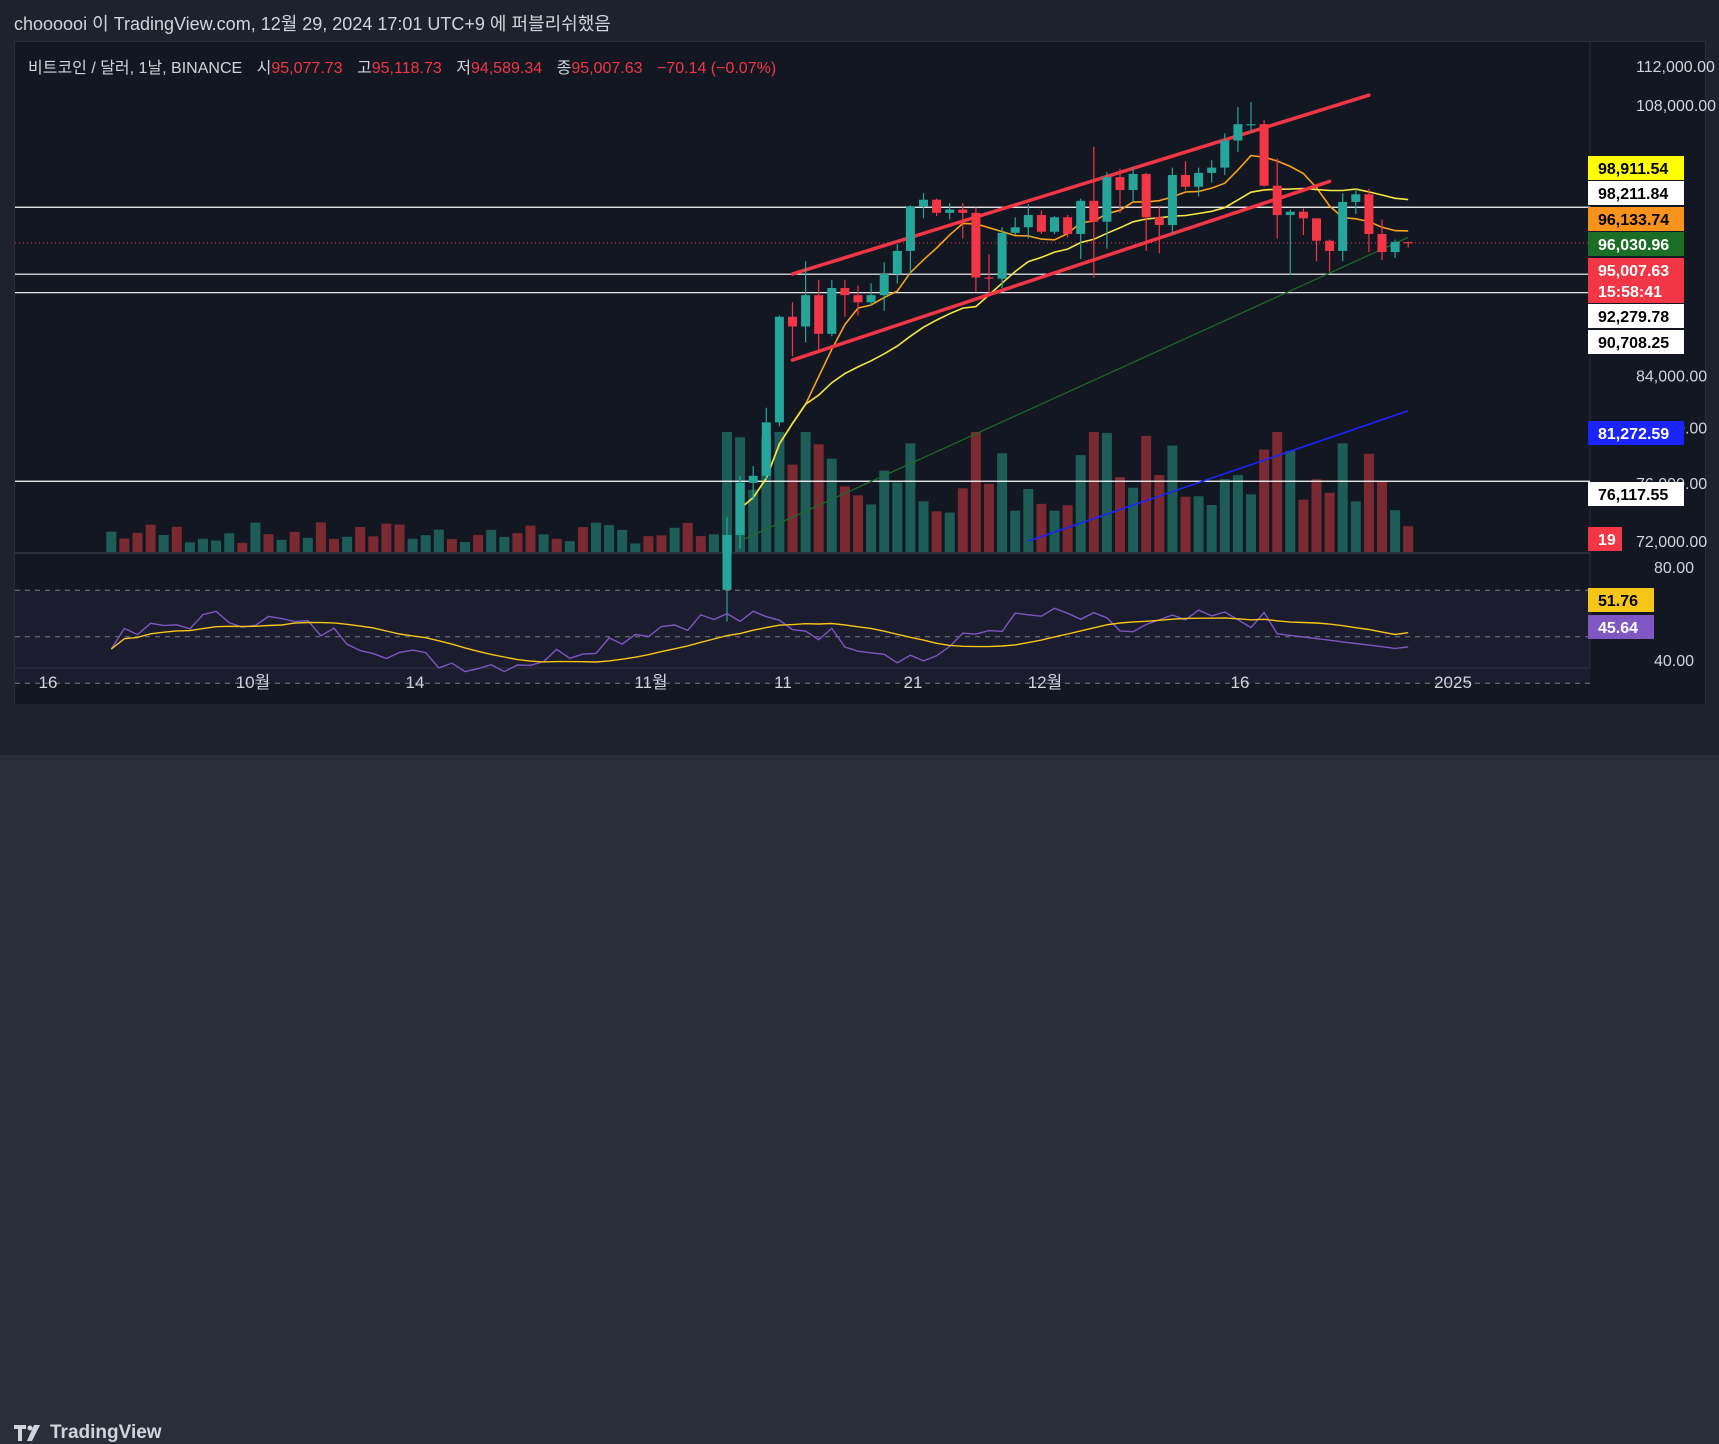 This screenshot has height=1444, width=1719. What do you see at coordinates (1074, 389) in the screenshot?
I see `ma-200-line` at bounding box center [1074, 389].